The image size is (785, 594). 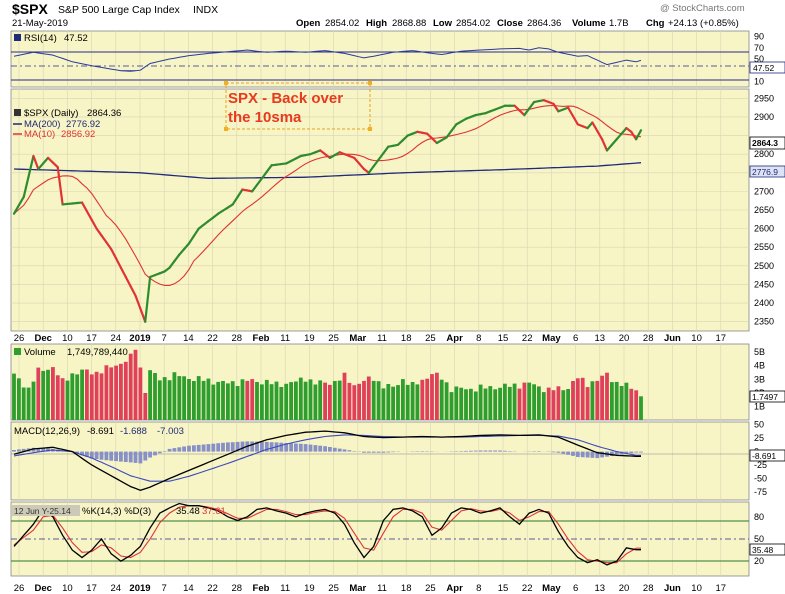 What do you see at coordinates (764, 229) in the screenshot?
I see `price-tick-label: 2600` at bounding box center [764, 229].